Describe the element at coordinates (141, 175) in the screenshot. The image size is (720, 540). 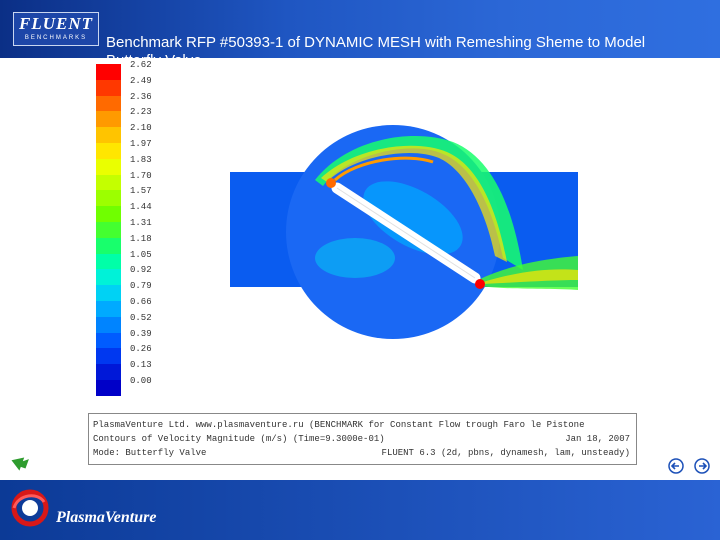
I see `legend-label: 1.70` at that location.